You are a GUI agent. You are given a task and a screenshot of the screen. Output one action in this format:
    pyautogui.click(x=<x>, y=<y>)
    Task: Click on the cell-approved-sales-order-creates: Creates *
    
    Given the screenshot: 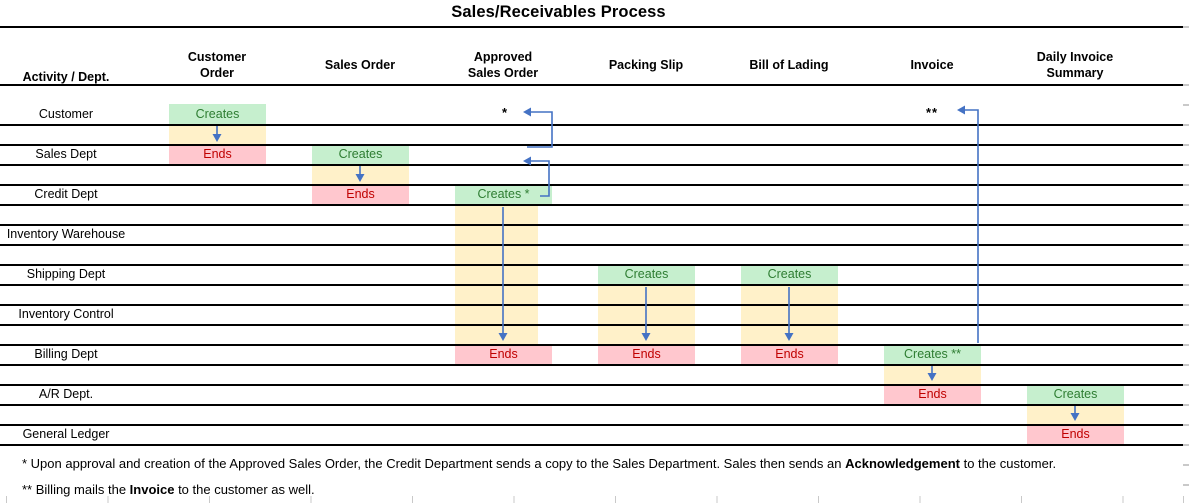 What is the action you would take?
    pyautogui.click(x=503, y=194)
    